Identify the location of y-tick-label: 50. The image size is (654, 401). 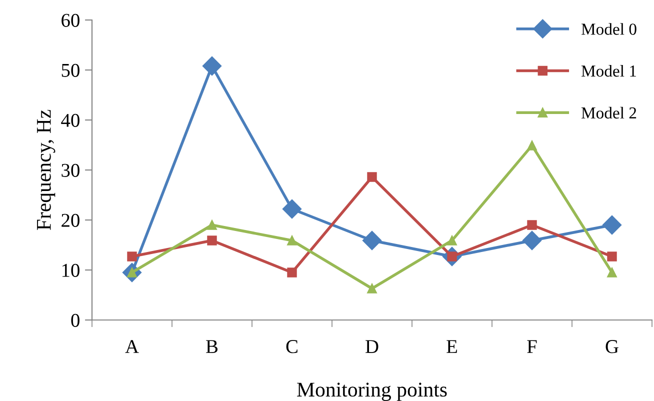
(71, 70).